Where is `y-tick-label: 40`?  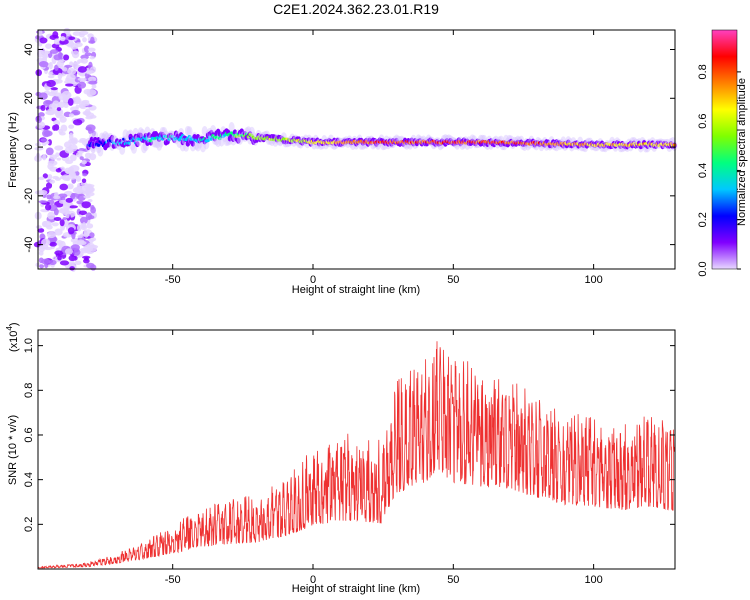 y-tick-label: 40 is located at coordinates (29, 49).